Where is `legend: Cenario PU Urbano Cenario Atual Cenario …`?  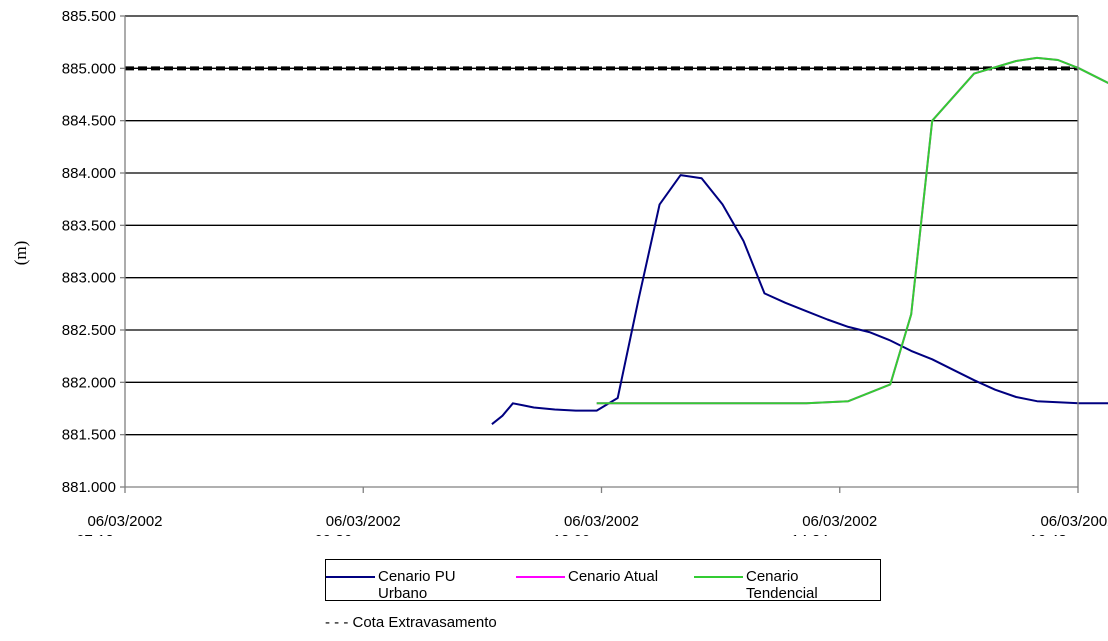 legend: Cenario PU Urbano Cenario Atual Cenario … is located at coordinates (603, 580).